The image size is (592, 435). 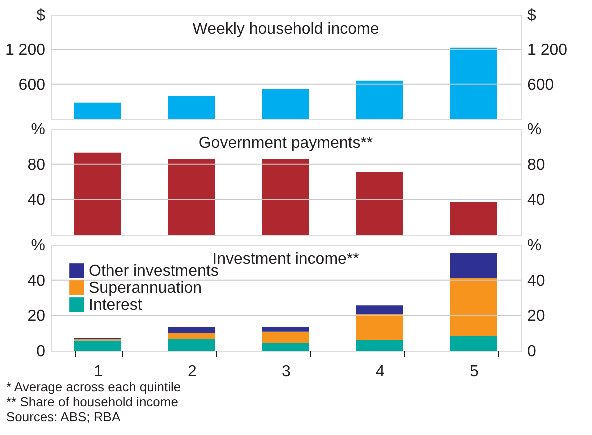 I want to click on y-tick-label: 600, so click(x=32, y=85).